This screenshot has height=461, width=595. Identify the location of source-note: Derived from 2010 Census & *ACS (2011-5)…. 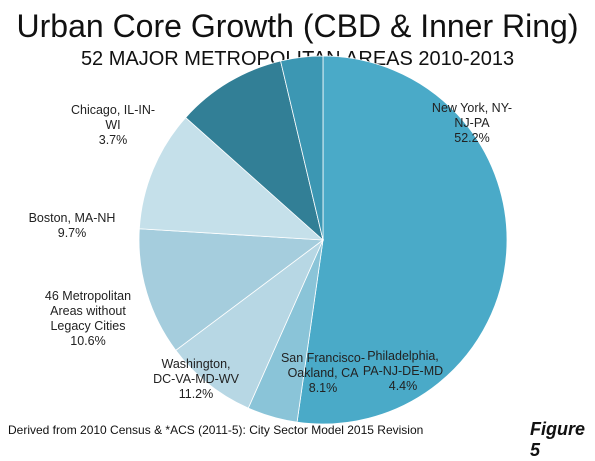
(216, 430).